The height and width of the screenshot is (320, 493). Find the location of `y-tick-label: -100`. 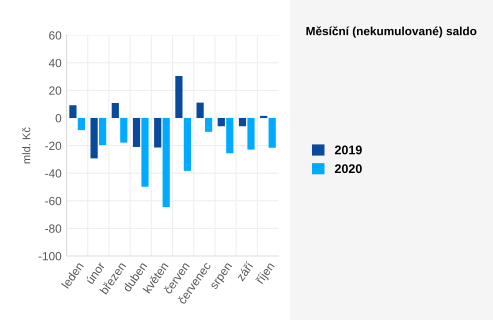

y-tick-label: -100 is located at coordinates (50, 256).